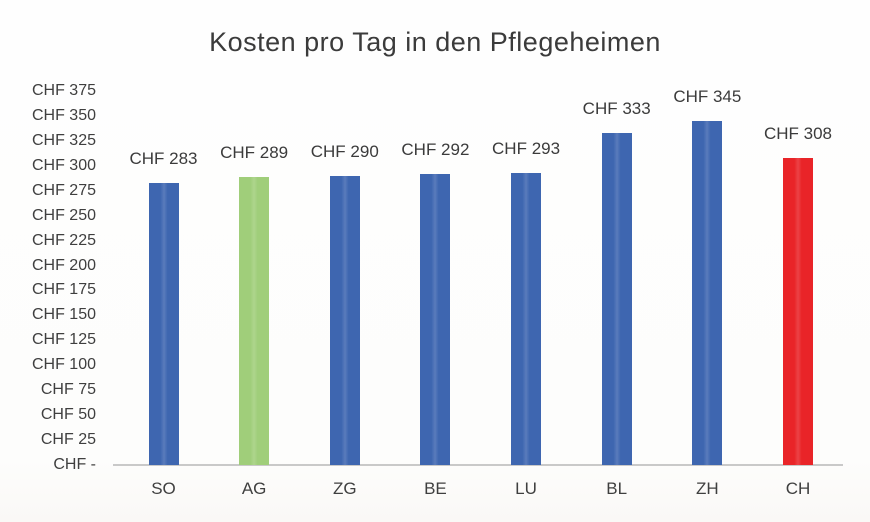  I want to click on bar-ag, so click(254, 320).